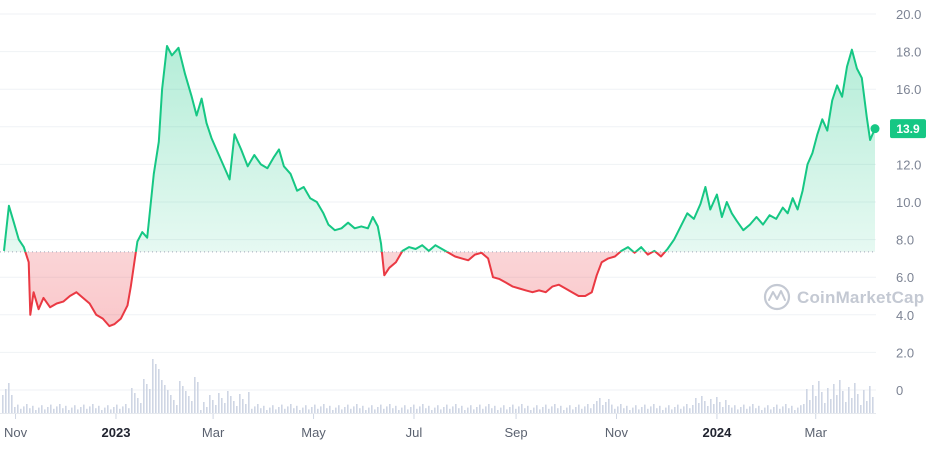 This screenshot has height=450, width=931. What do you see at coordinates (908, 202) in the screenshot?
I see `y-axis: 20.018.016.014.012.010.08.06.04.02.00` at bounding box center [908, 202].